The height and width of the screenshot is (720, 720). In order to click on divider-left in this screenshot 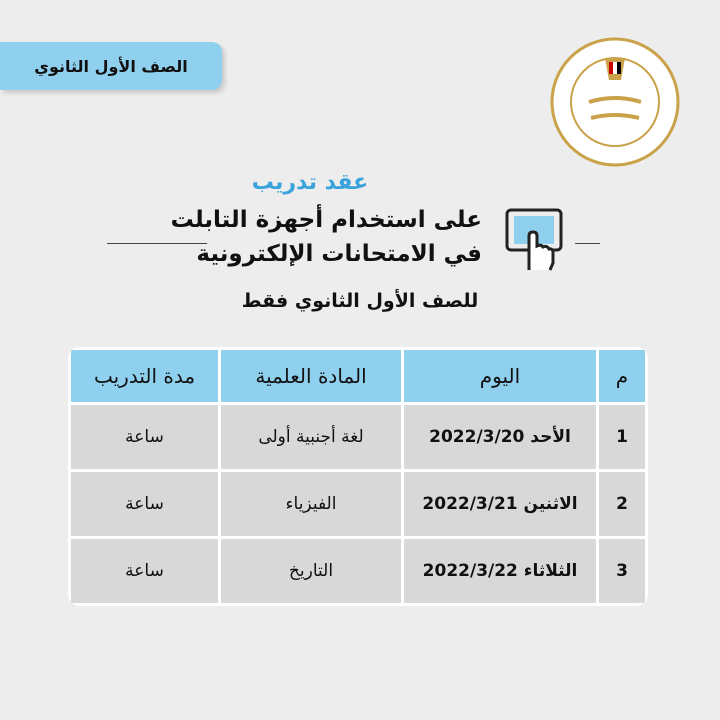, I will do `click(157, 243)`.